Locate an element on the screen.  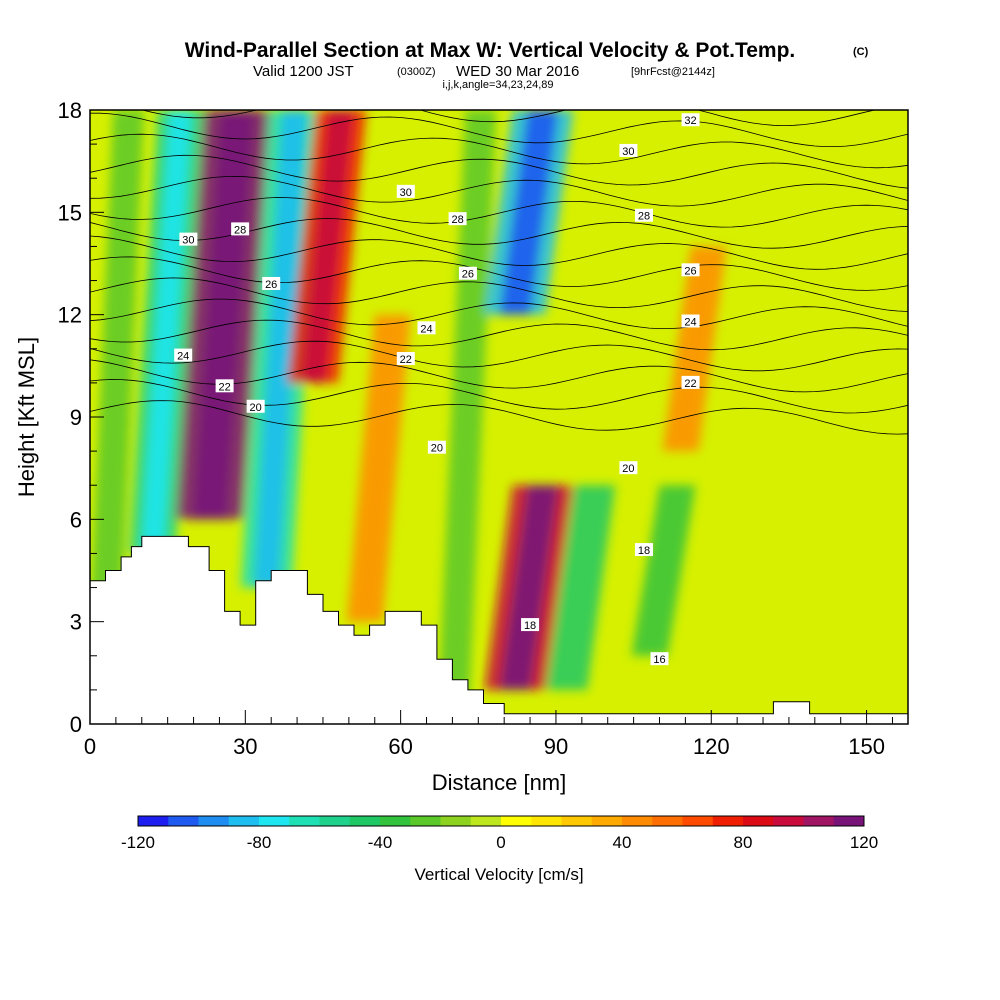
colorbar-frame is located at coordinates (501, 821).